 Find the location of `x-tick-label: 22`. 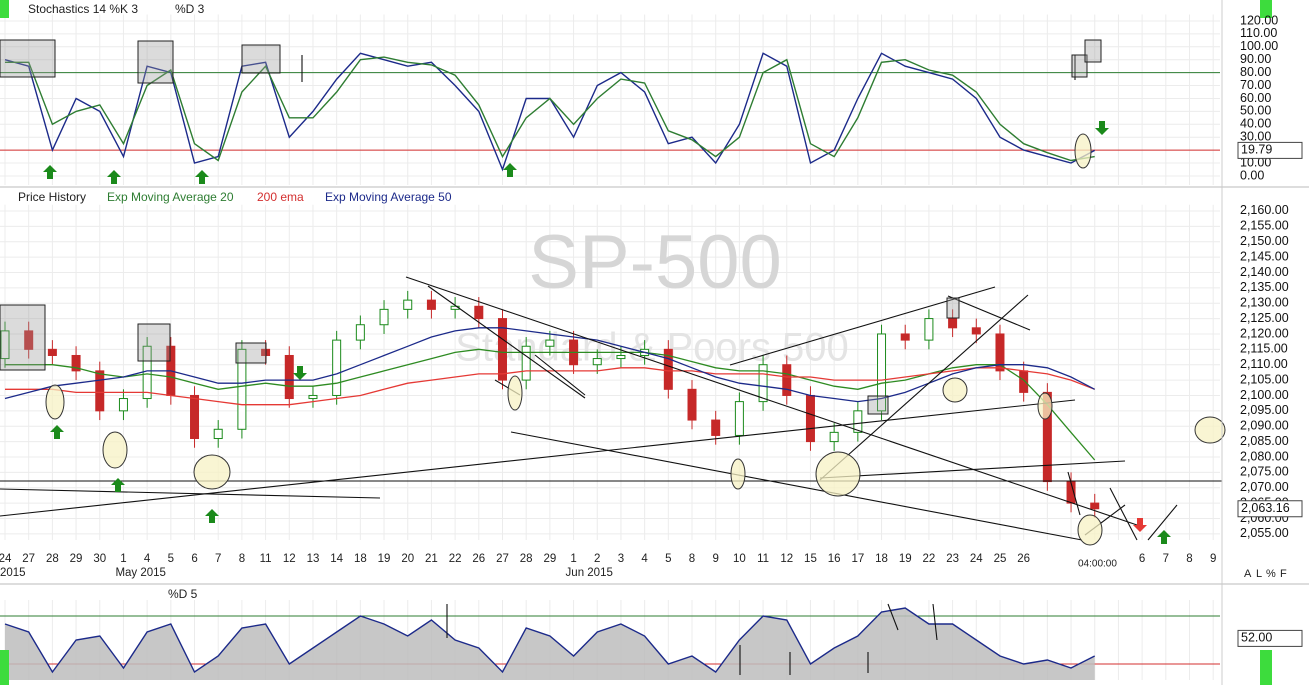

x-tick-label: 22 is located at coordinates (929, 559).